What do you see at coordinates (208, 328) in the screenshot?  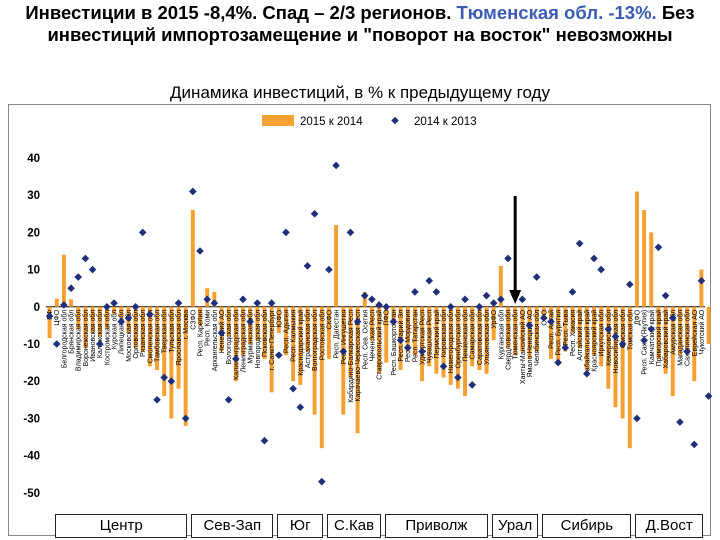 I see `category-label: Респ. Коми` at bounding box center [208, 328].